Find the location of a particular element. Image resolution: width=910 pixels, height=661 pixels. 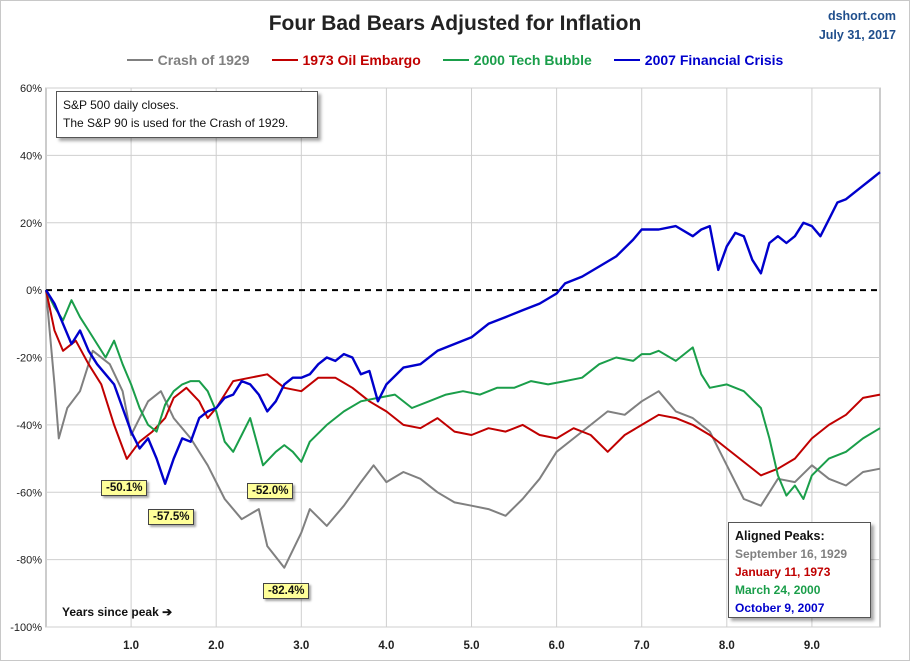

y-tick-label: -60% is located at coordinates (29, 493).